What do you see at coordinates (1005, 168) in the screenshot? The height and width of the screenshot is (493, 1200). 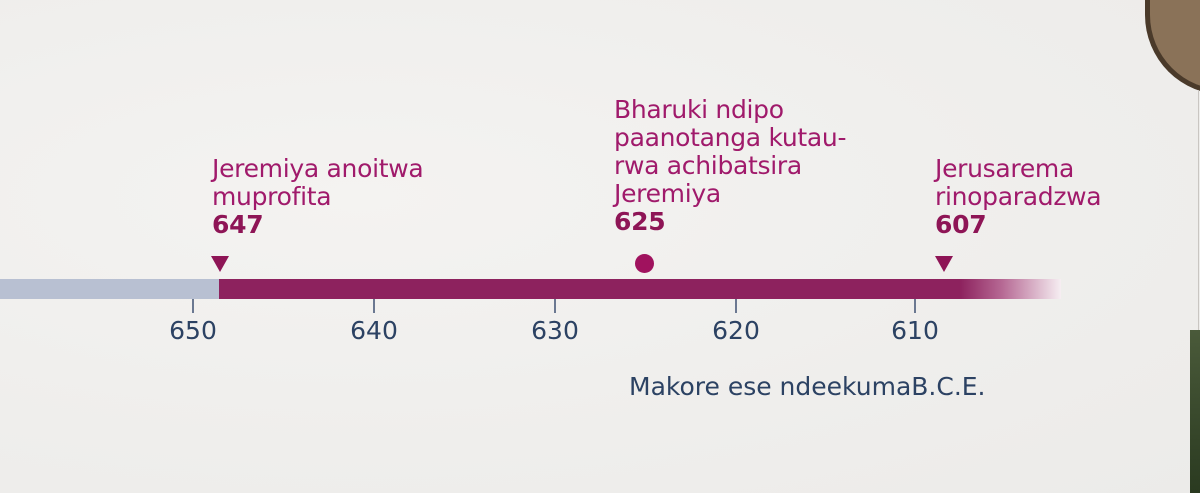 I see `event-label-line: Jerusarema` at bounding box center [1005, 168].